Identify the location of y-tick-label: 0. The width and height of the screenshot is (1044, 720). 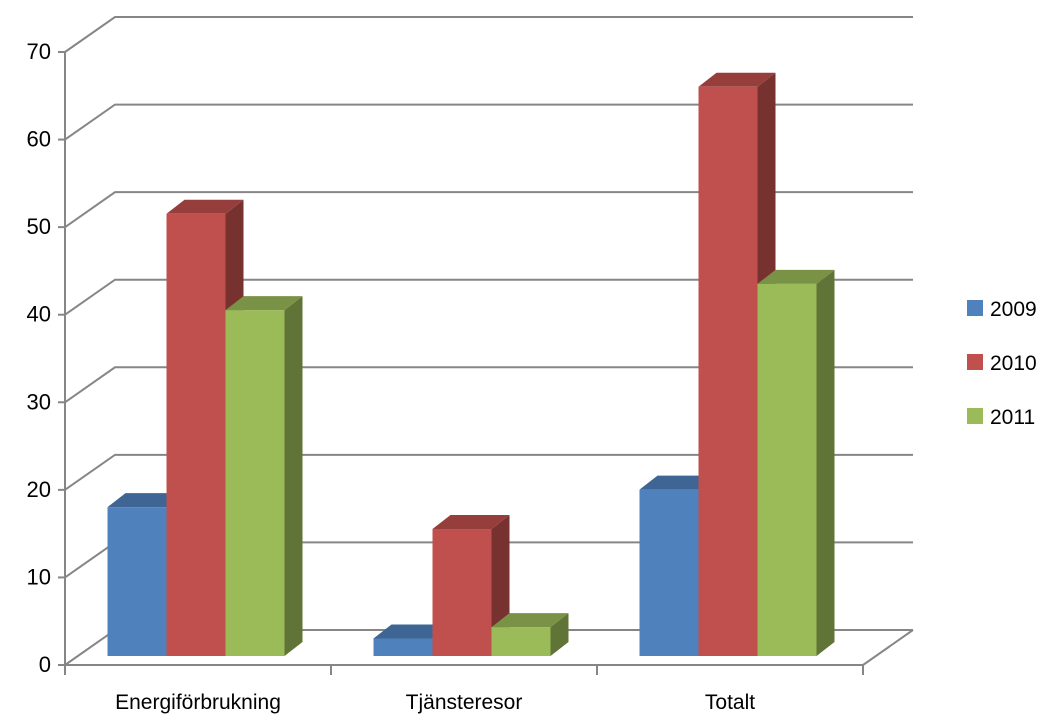
(45, 664).